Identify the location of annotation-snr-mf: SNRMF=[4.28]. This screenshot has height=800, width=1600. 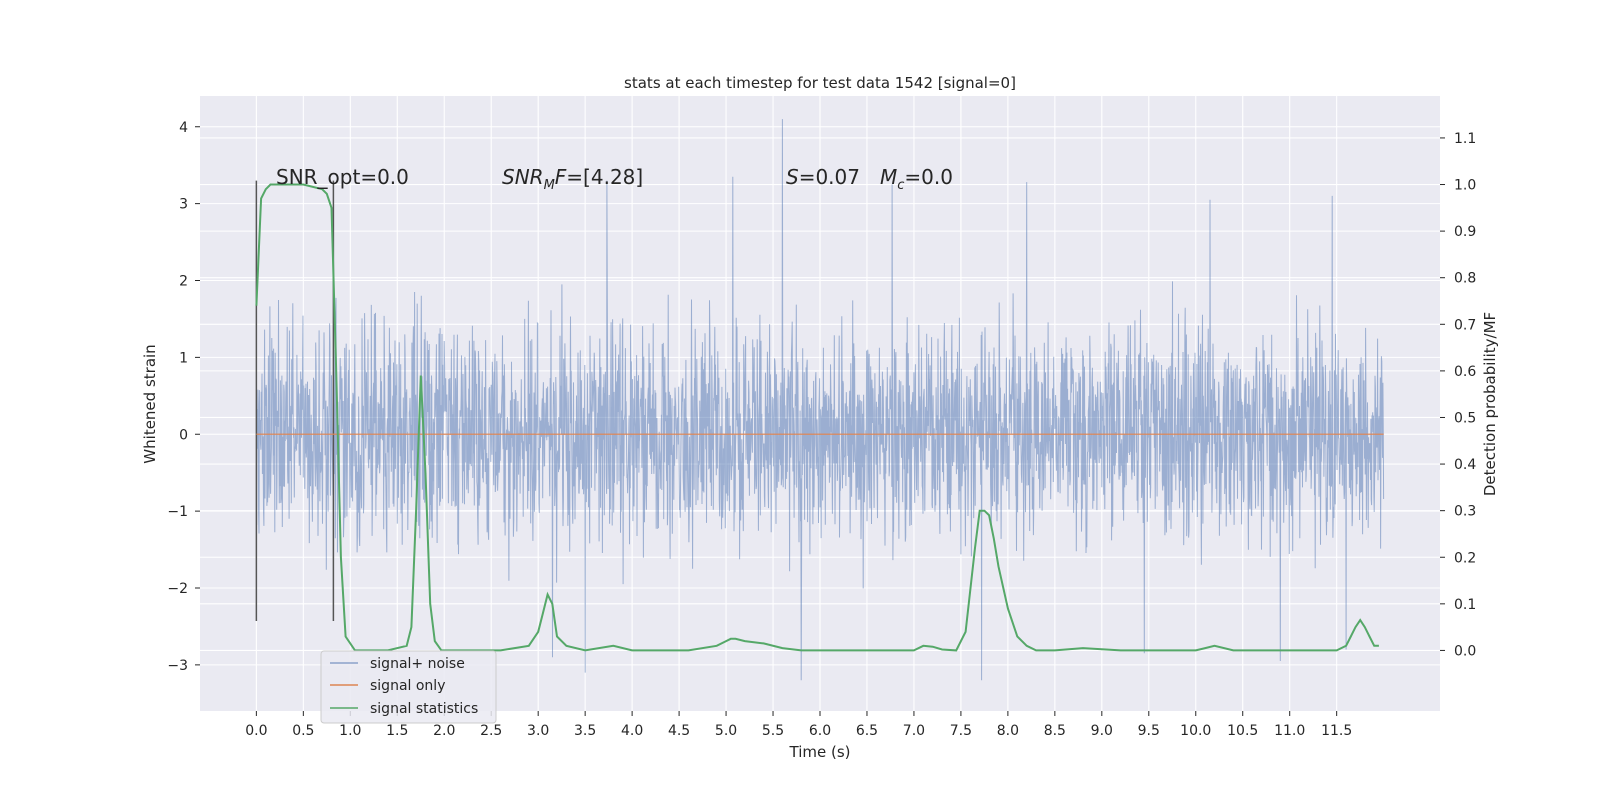
(572, 179).